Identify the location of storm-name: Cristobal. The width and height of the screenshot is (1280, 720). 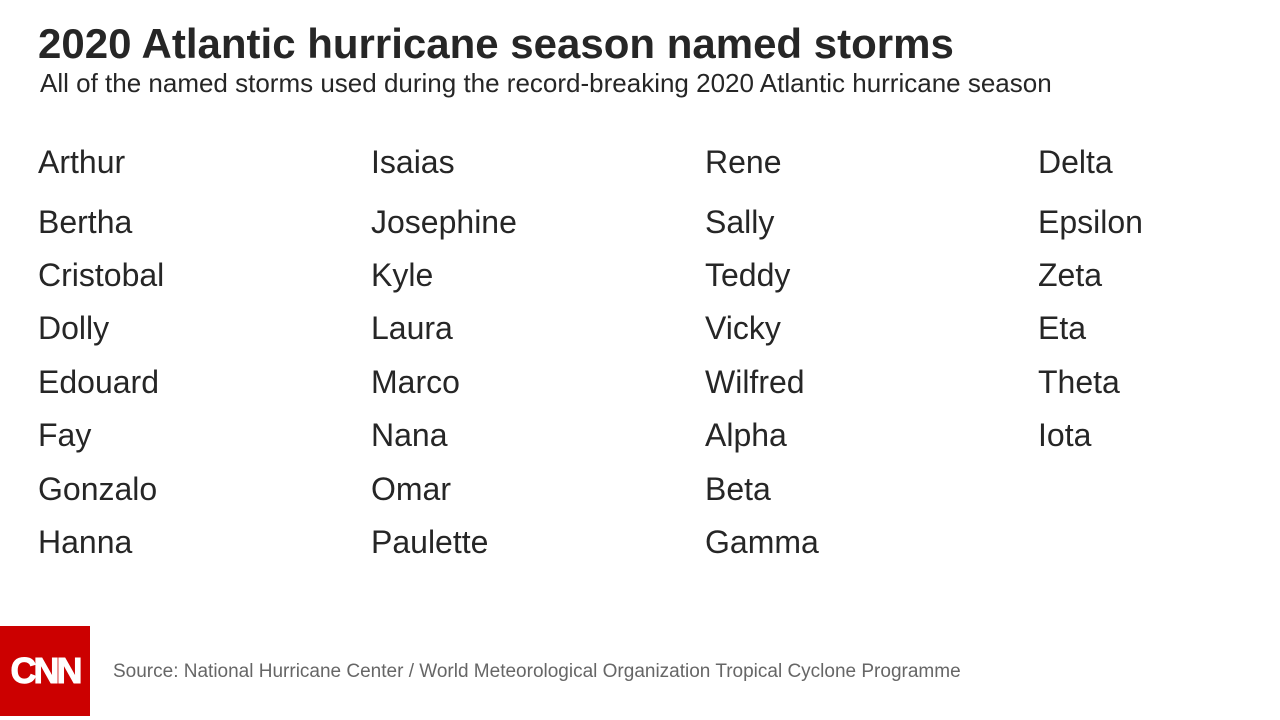
(101, 275).